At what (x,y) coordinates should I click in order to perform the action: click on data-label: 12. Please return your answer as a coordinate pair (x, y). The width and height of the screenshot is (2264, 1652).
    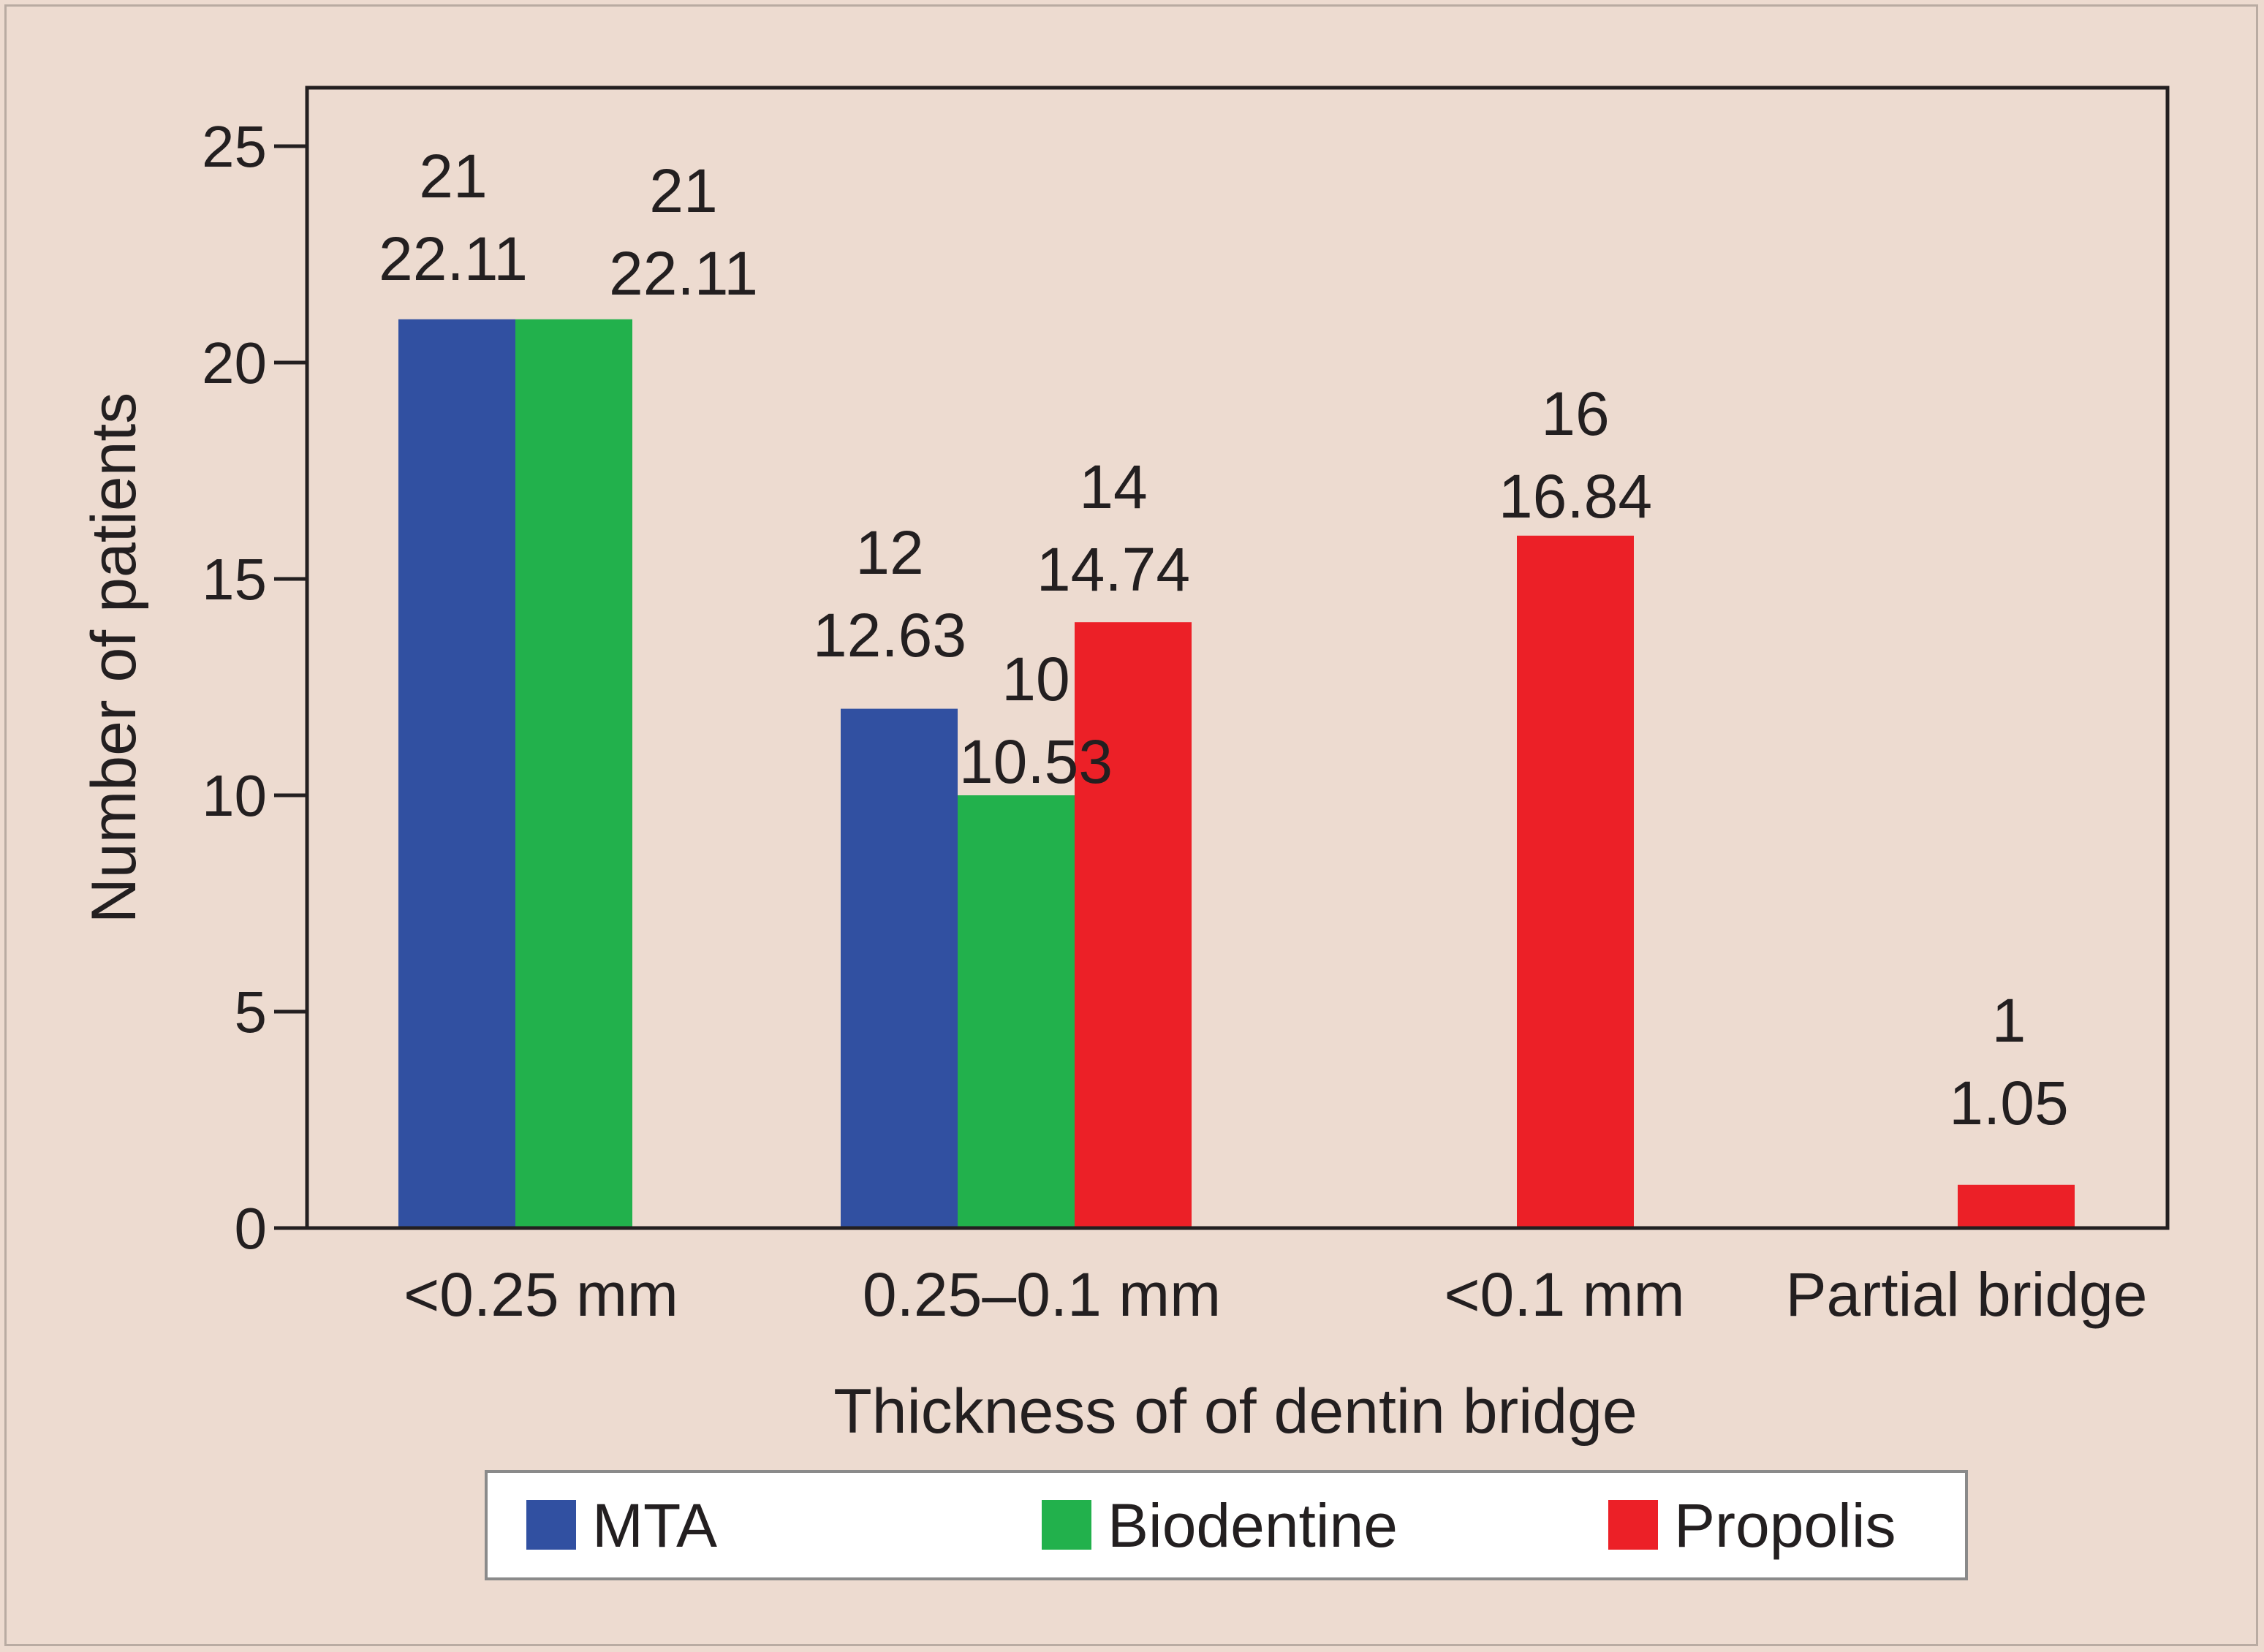
    Looking at the image, I should click on (889, 552).